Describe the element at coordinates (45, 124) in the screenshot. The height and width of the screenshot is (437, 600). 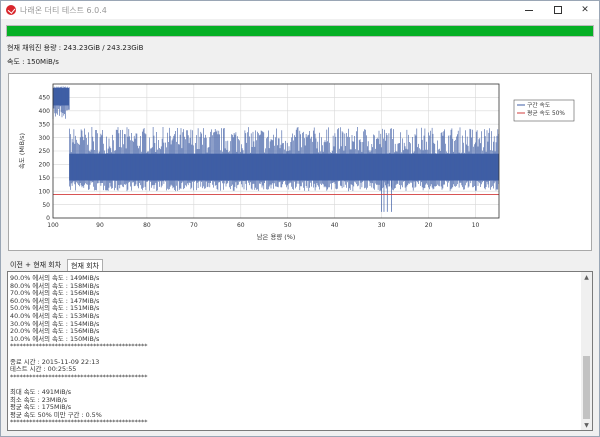
I see `y-tick-label: 350` at that location.